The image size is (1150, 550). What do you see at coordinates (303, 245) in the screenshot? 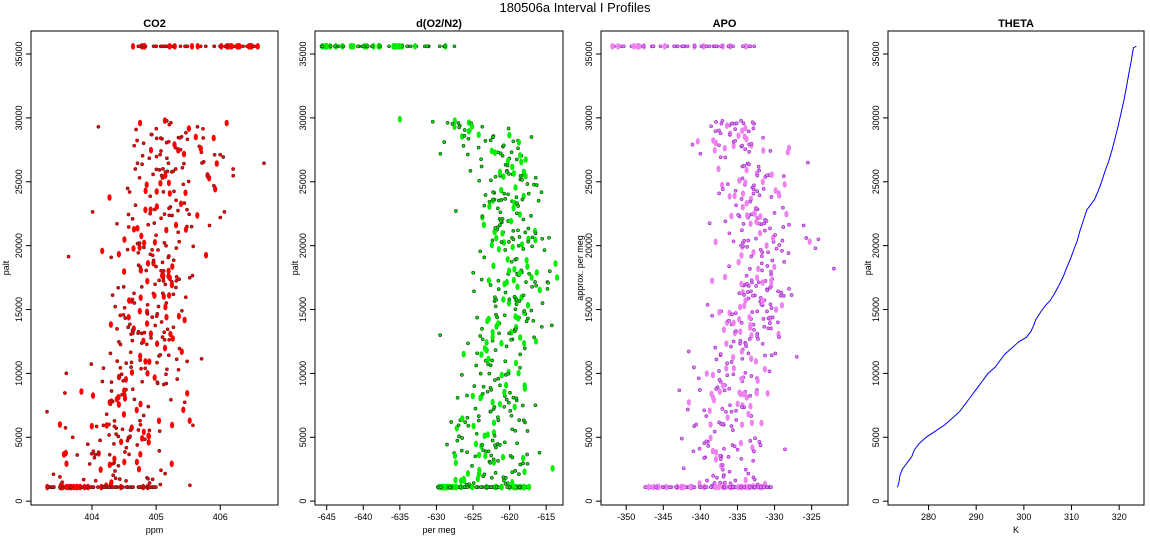
I see `y-tick-label: 20000` at bounding box center [303, 245].